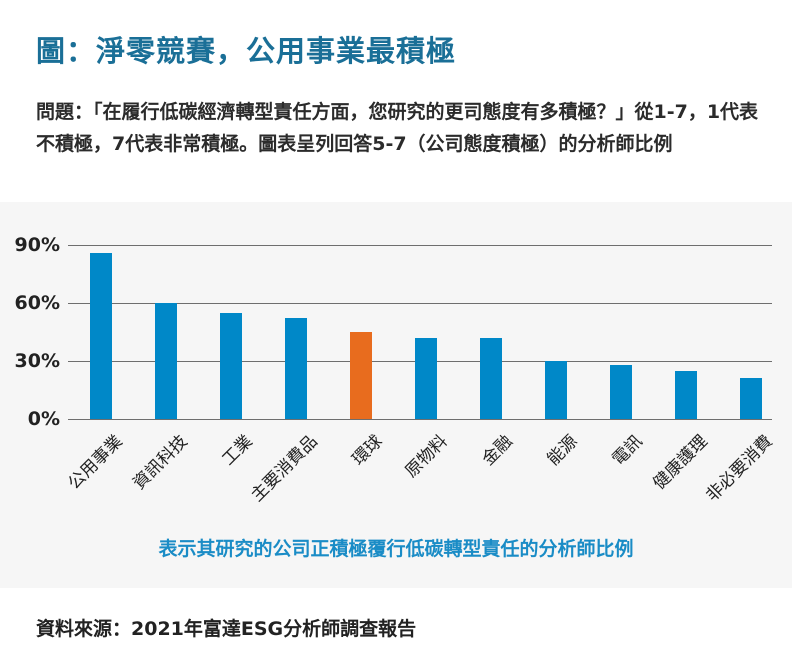 The image size is (792, 668). What do you see at coordinates (37, 245) in the screenshot?
I see `y-tick-label: 90%` at bounding box center [37, 245].